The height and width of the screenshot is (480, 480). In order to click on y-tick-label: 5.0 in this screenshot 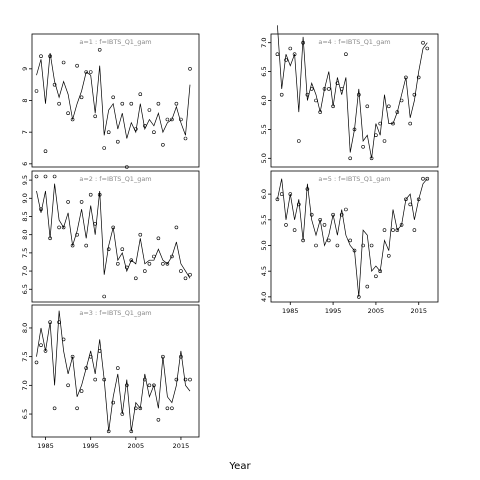, I will do `click(264, 245)`.